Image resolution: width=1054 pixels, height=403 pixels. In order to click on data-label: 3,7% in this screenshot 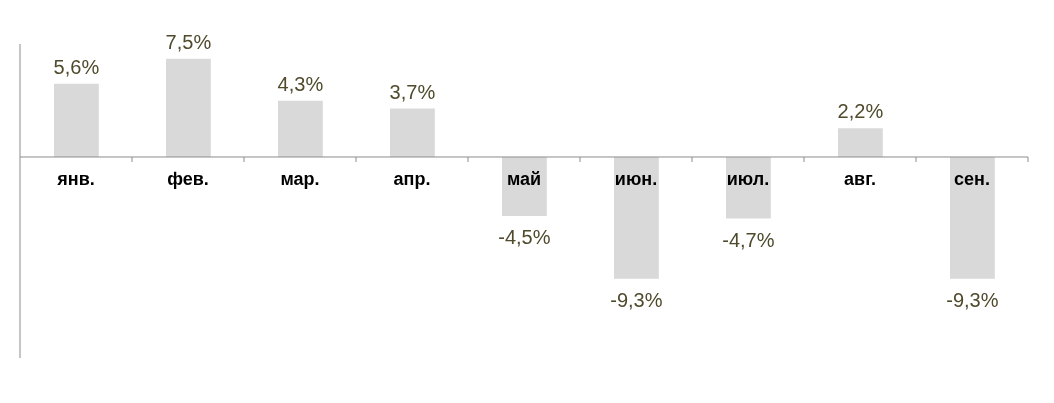, I will do `click(412, 91)`.